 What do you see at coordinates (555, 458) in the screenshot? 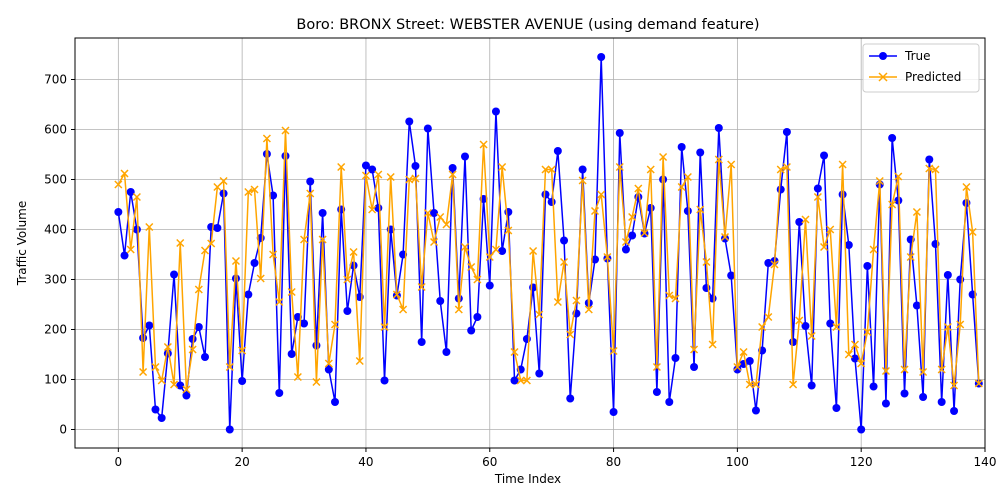
I see `x-axis-ticks: 0 20 40 60 80 100 120 140` at bounding box center [555, 458].